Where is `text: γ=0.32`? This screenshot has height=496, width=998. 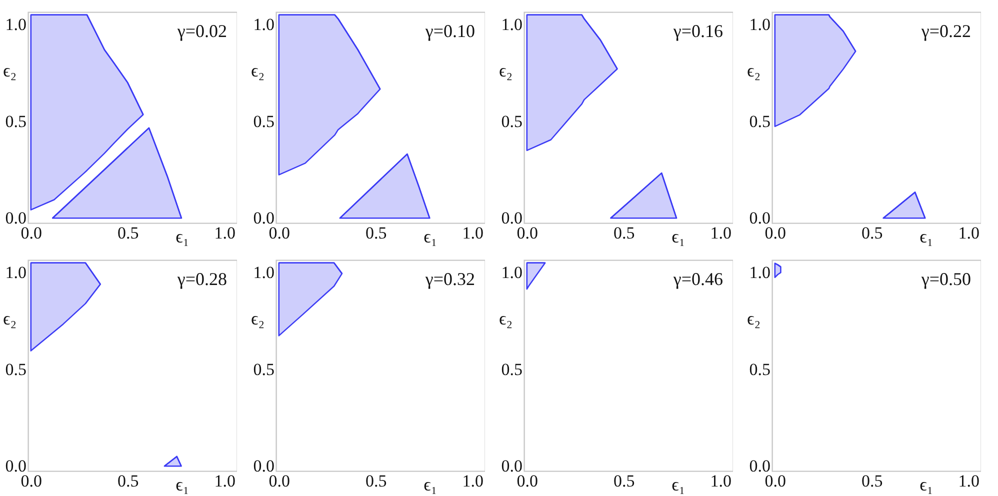
text: γ=0.32 is located at coordinates (449, 279).